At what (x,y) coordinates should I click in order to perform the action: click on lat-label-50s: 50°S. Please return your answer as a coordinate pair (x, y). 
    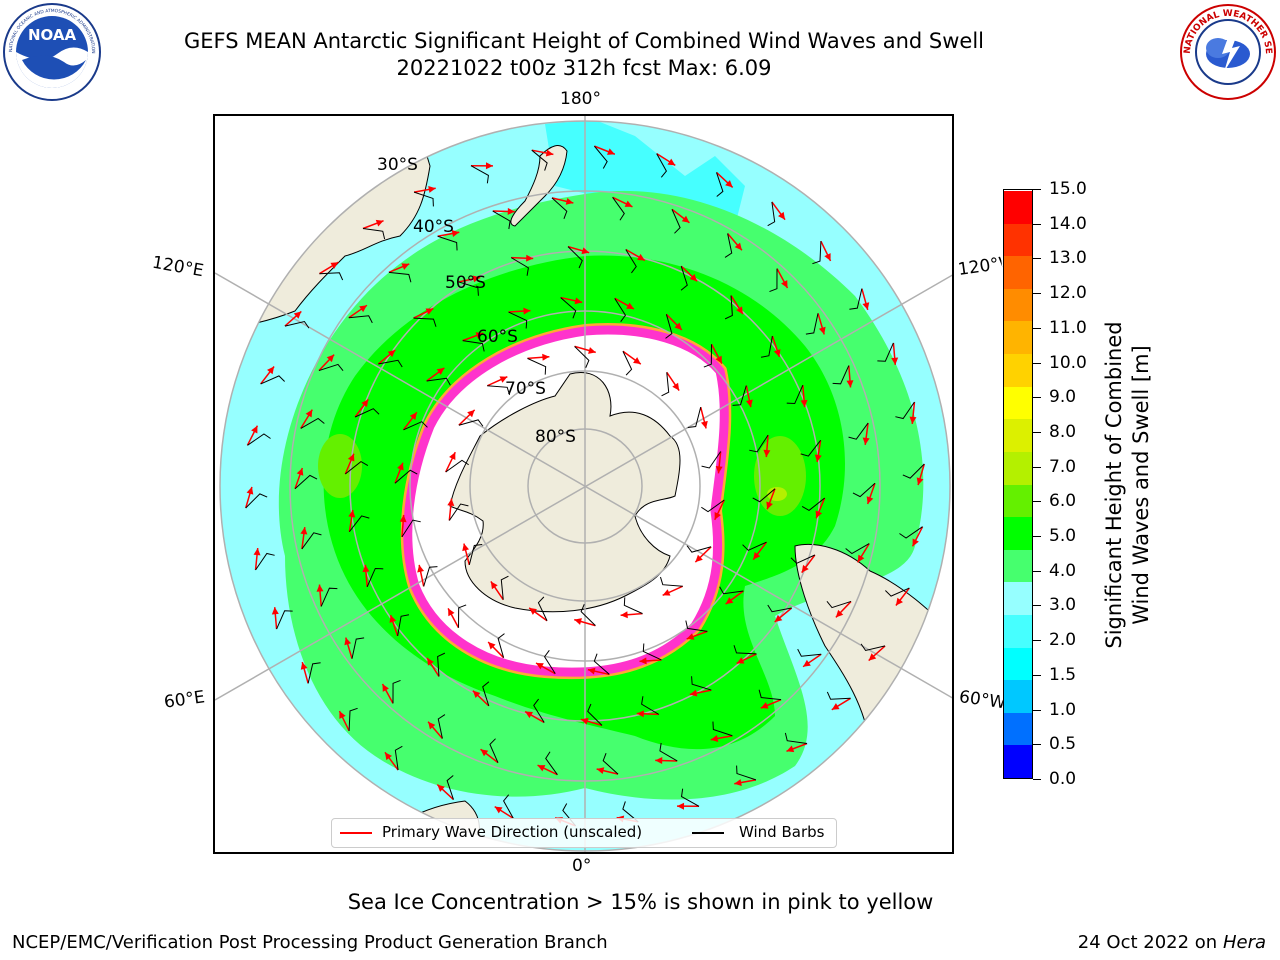
    Looking at the image, I should click on (465, 283).